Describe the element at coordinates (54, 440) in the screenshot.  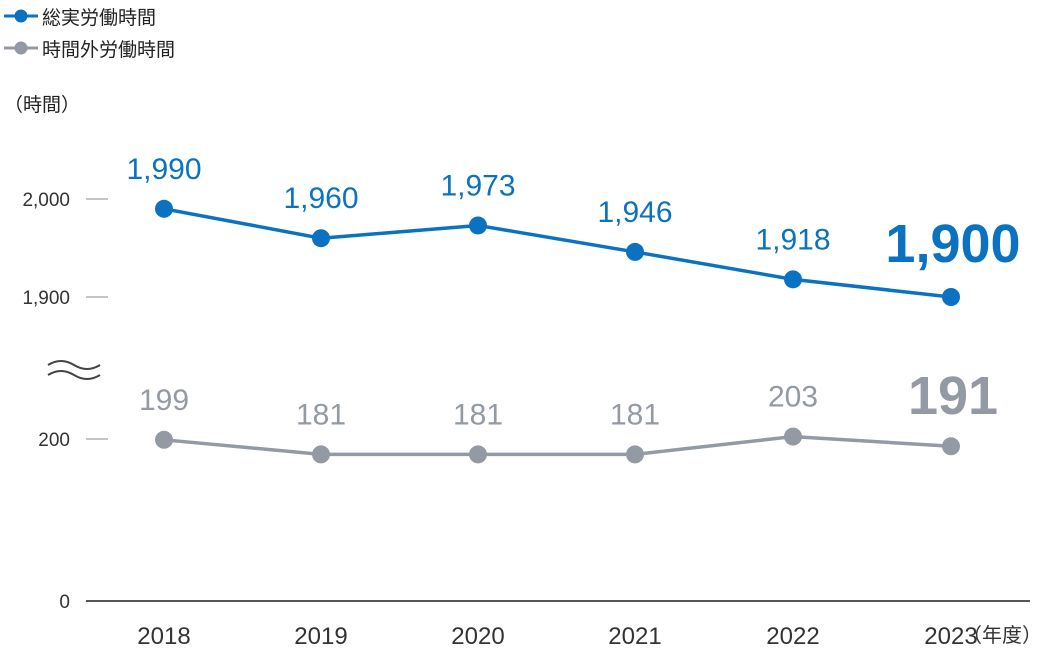
I see `y-tick-label: 200` at that location.